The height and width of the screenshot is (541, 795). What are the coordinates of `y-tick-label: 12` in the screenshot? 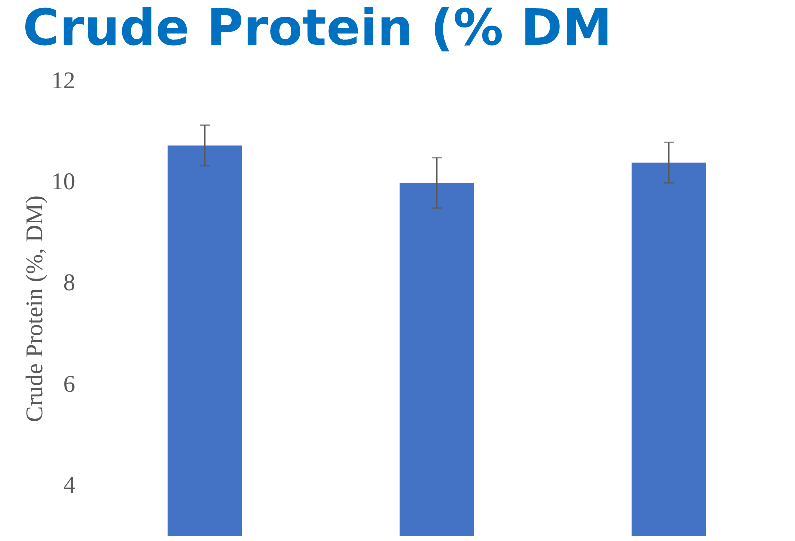 It's located at (64, 81).